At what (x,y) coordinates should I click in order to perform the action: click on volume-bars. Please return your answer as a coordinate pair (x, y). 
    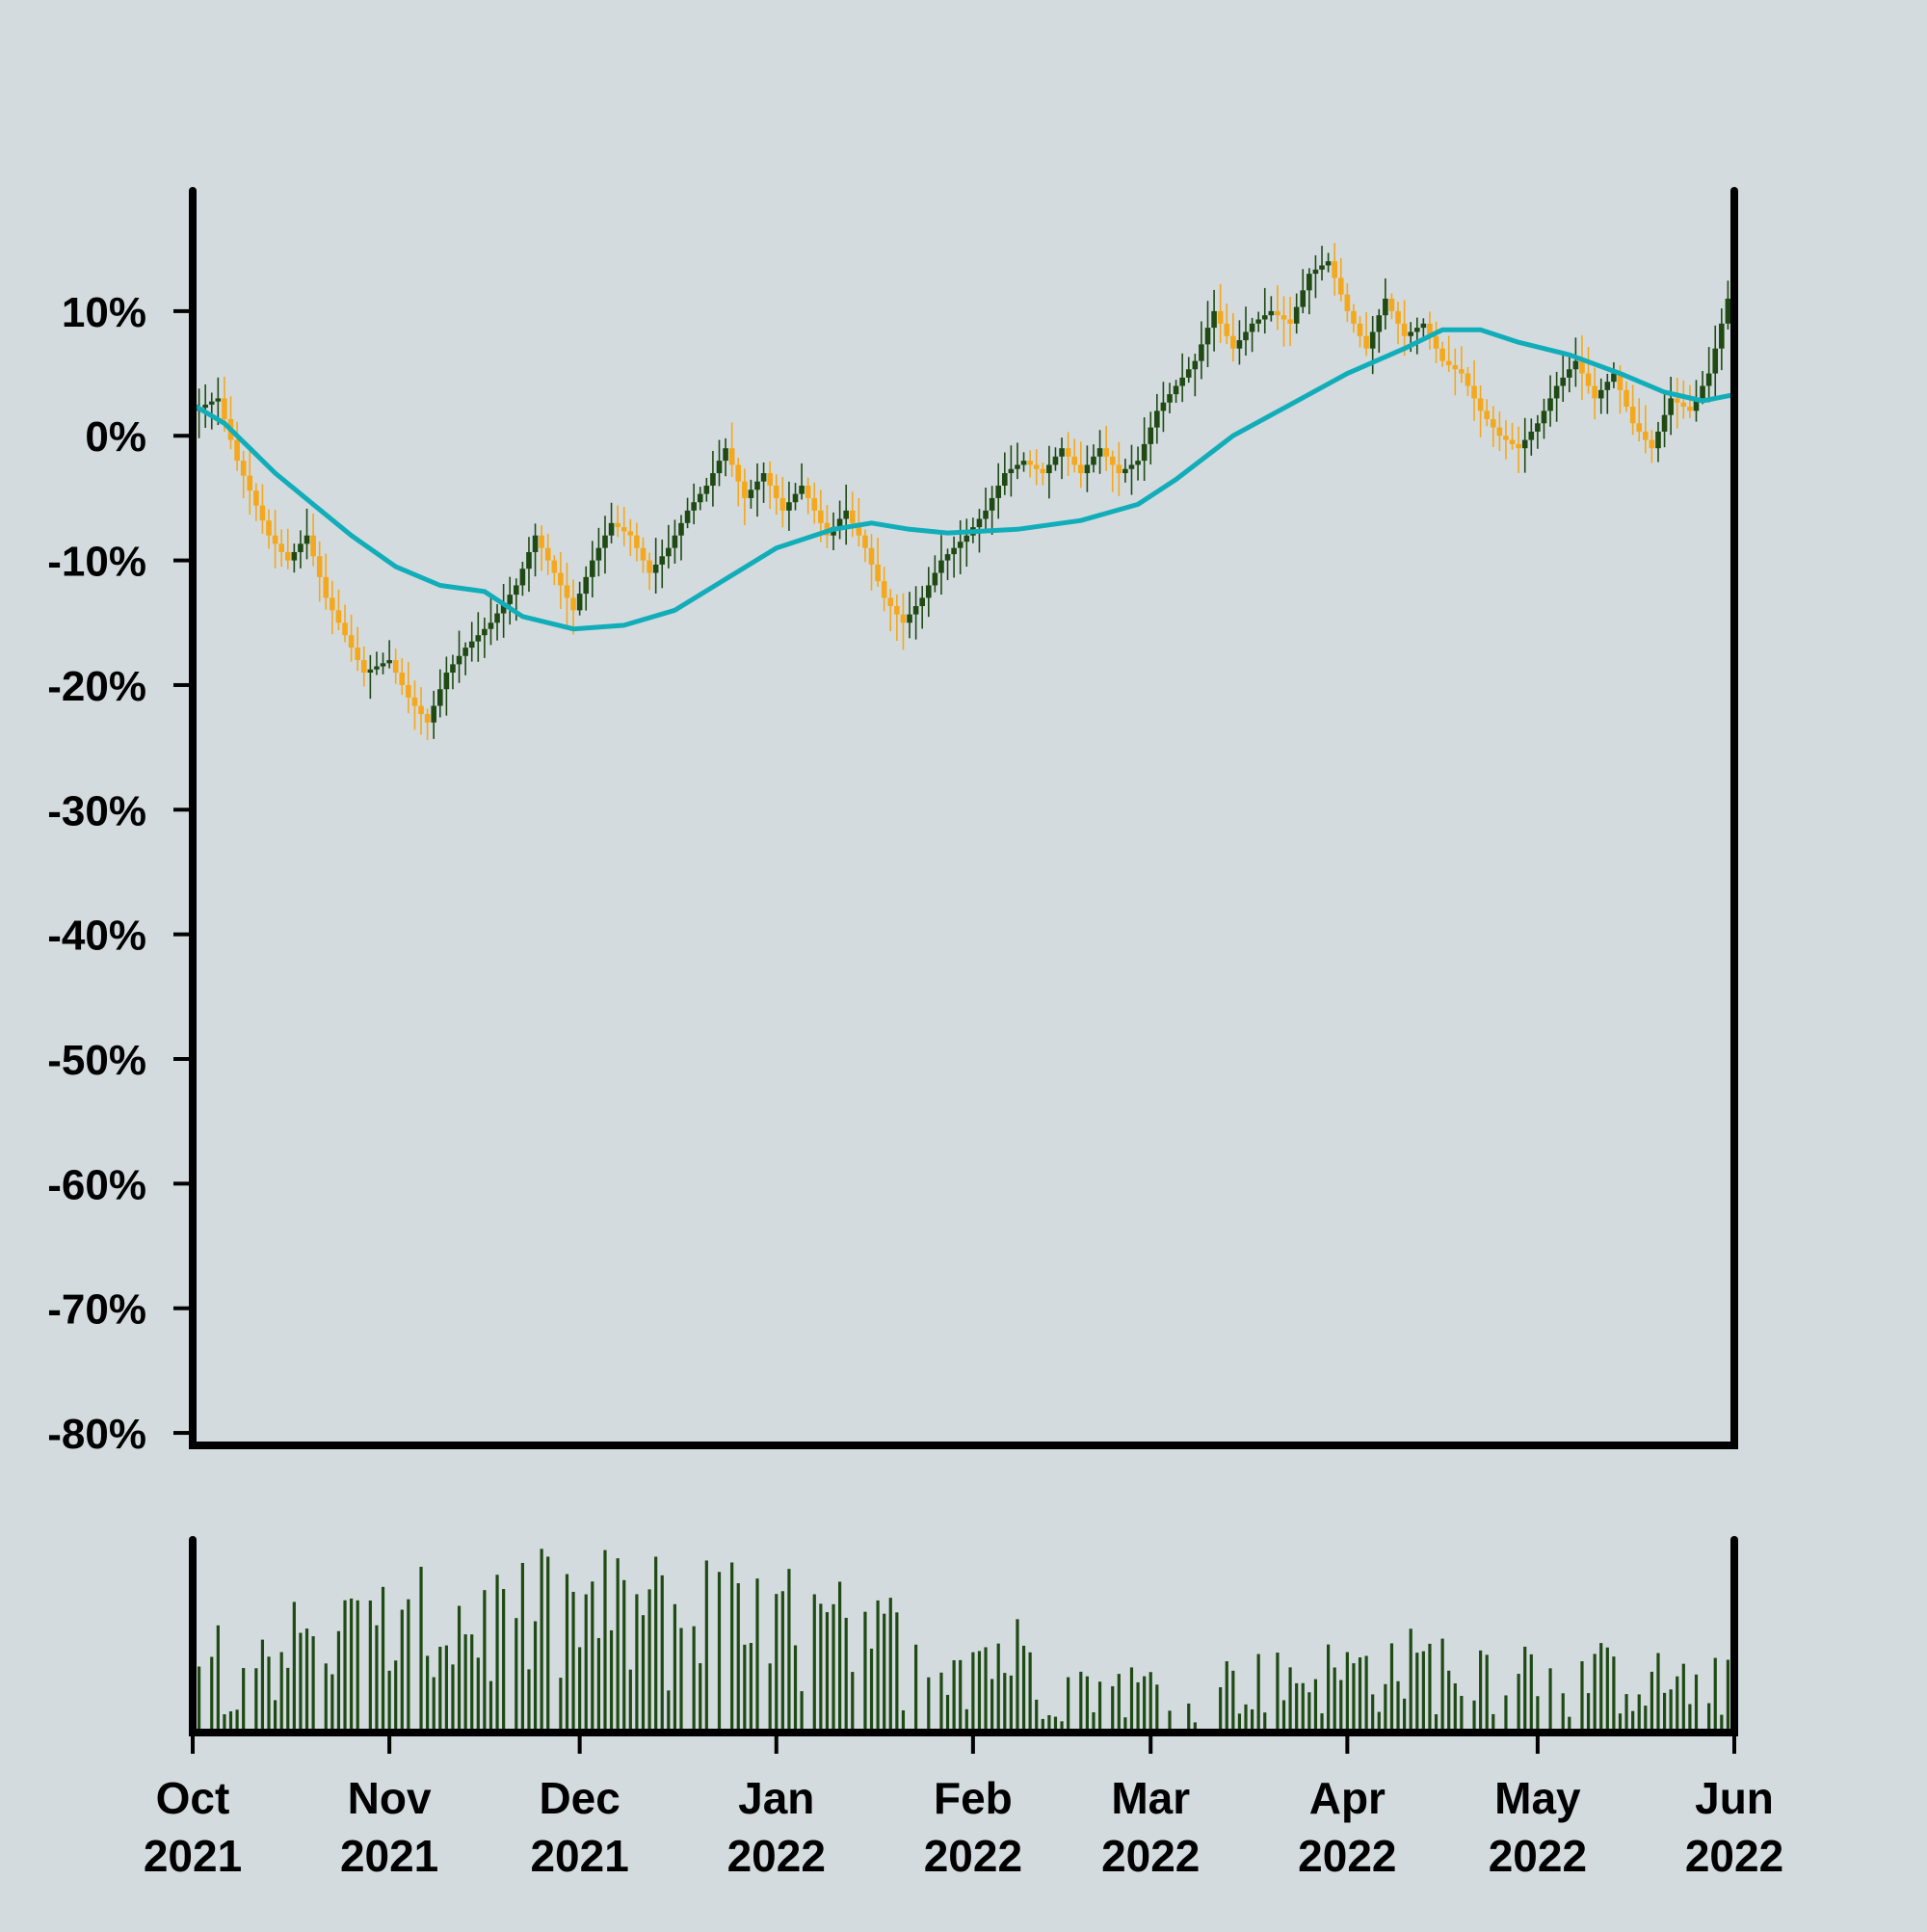
    Looking at the image, I should click on (963, 1640).